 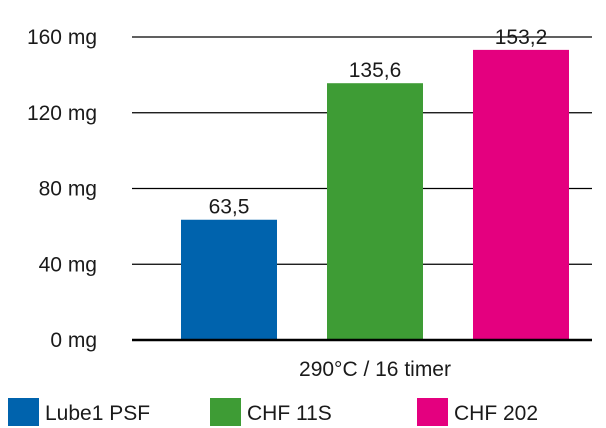 I want to click on y-tick-label: 160 mg, so click(x=62, y=37).